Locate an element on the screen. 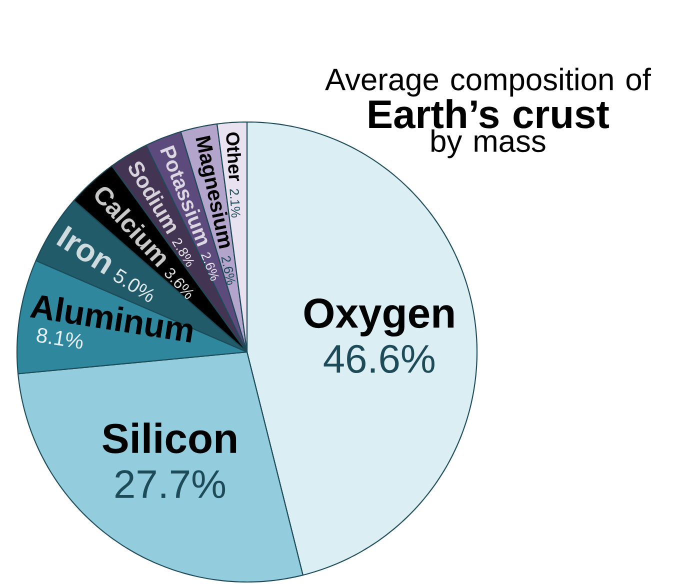 This screenshot has height=587, width=673. slice-label: Silicon is located at coordinates (169, 438).